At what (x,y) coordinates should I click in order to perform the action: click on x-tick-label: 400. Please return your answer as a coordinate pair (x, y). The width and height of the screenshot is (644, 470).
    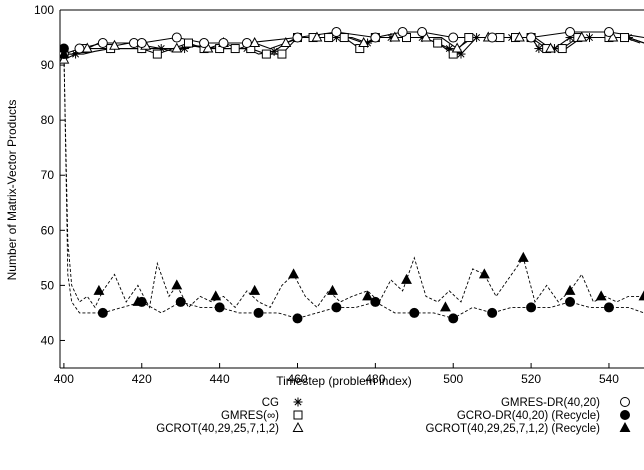
    Looking at the image, I should click on (64, 379).